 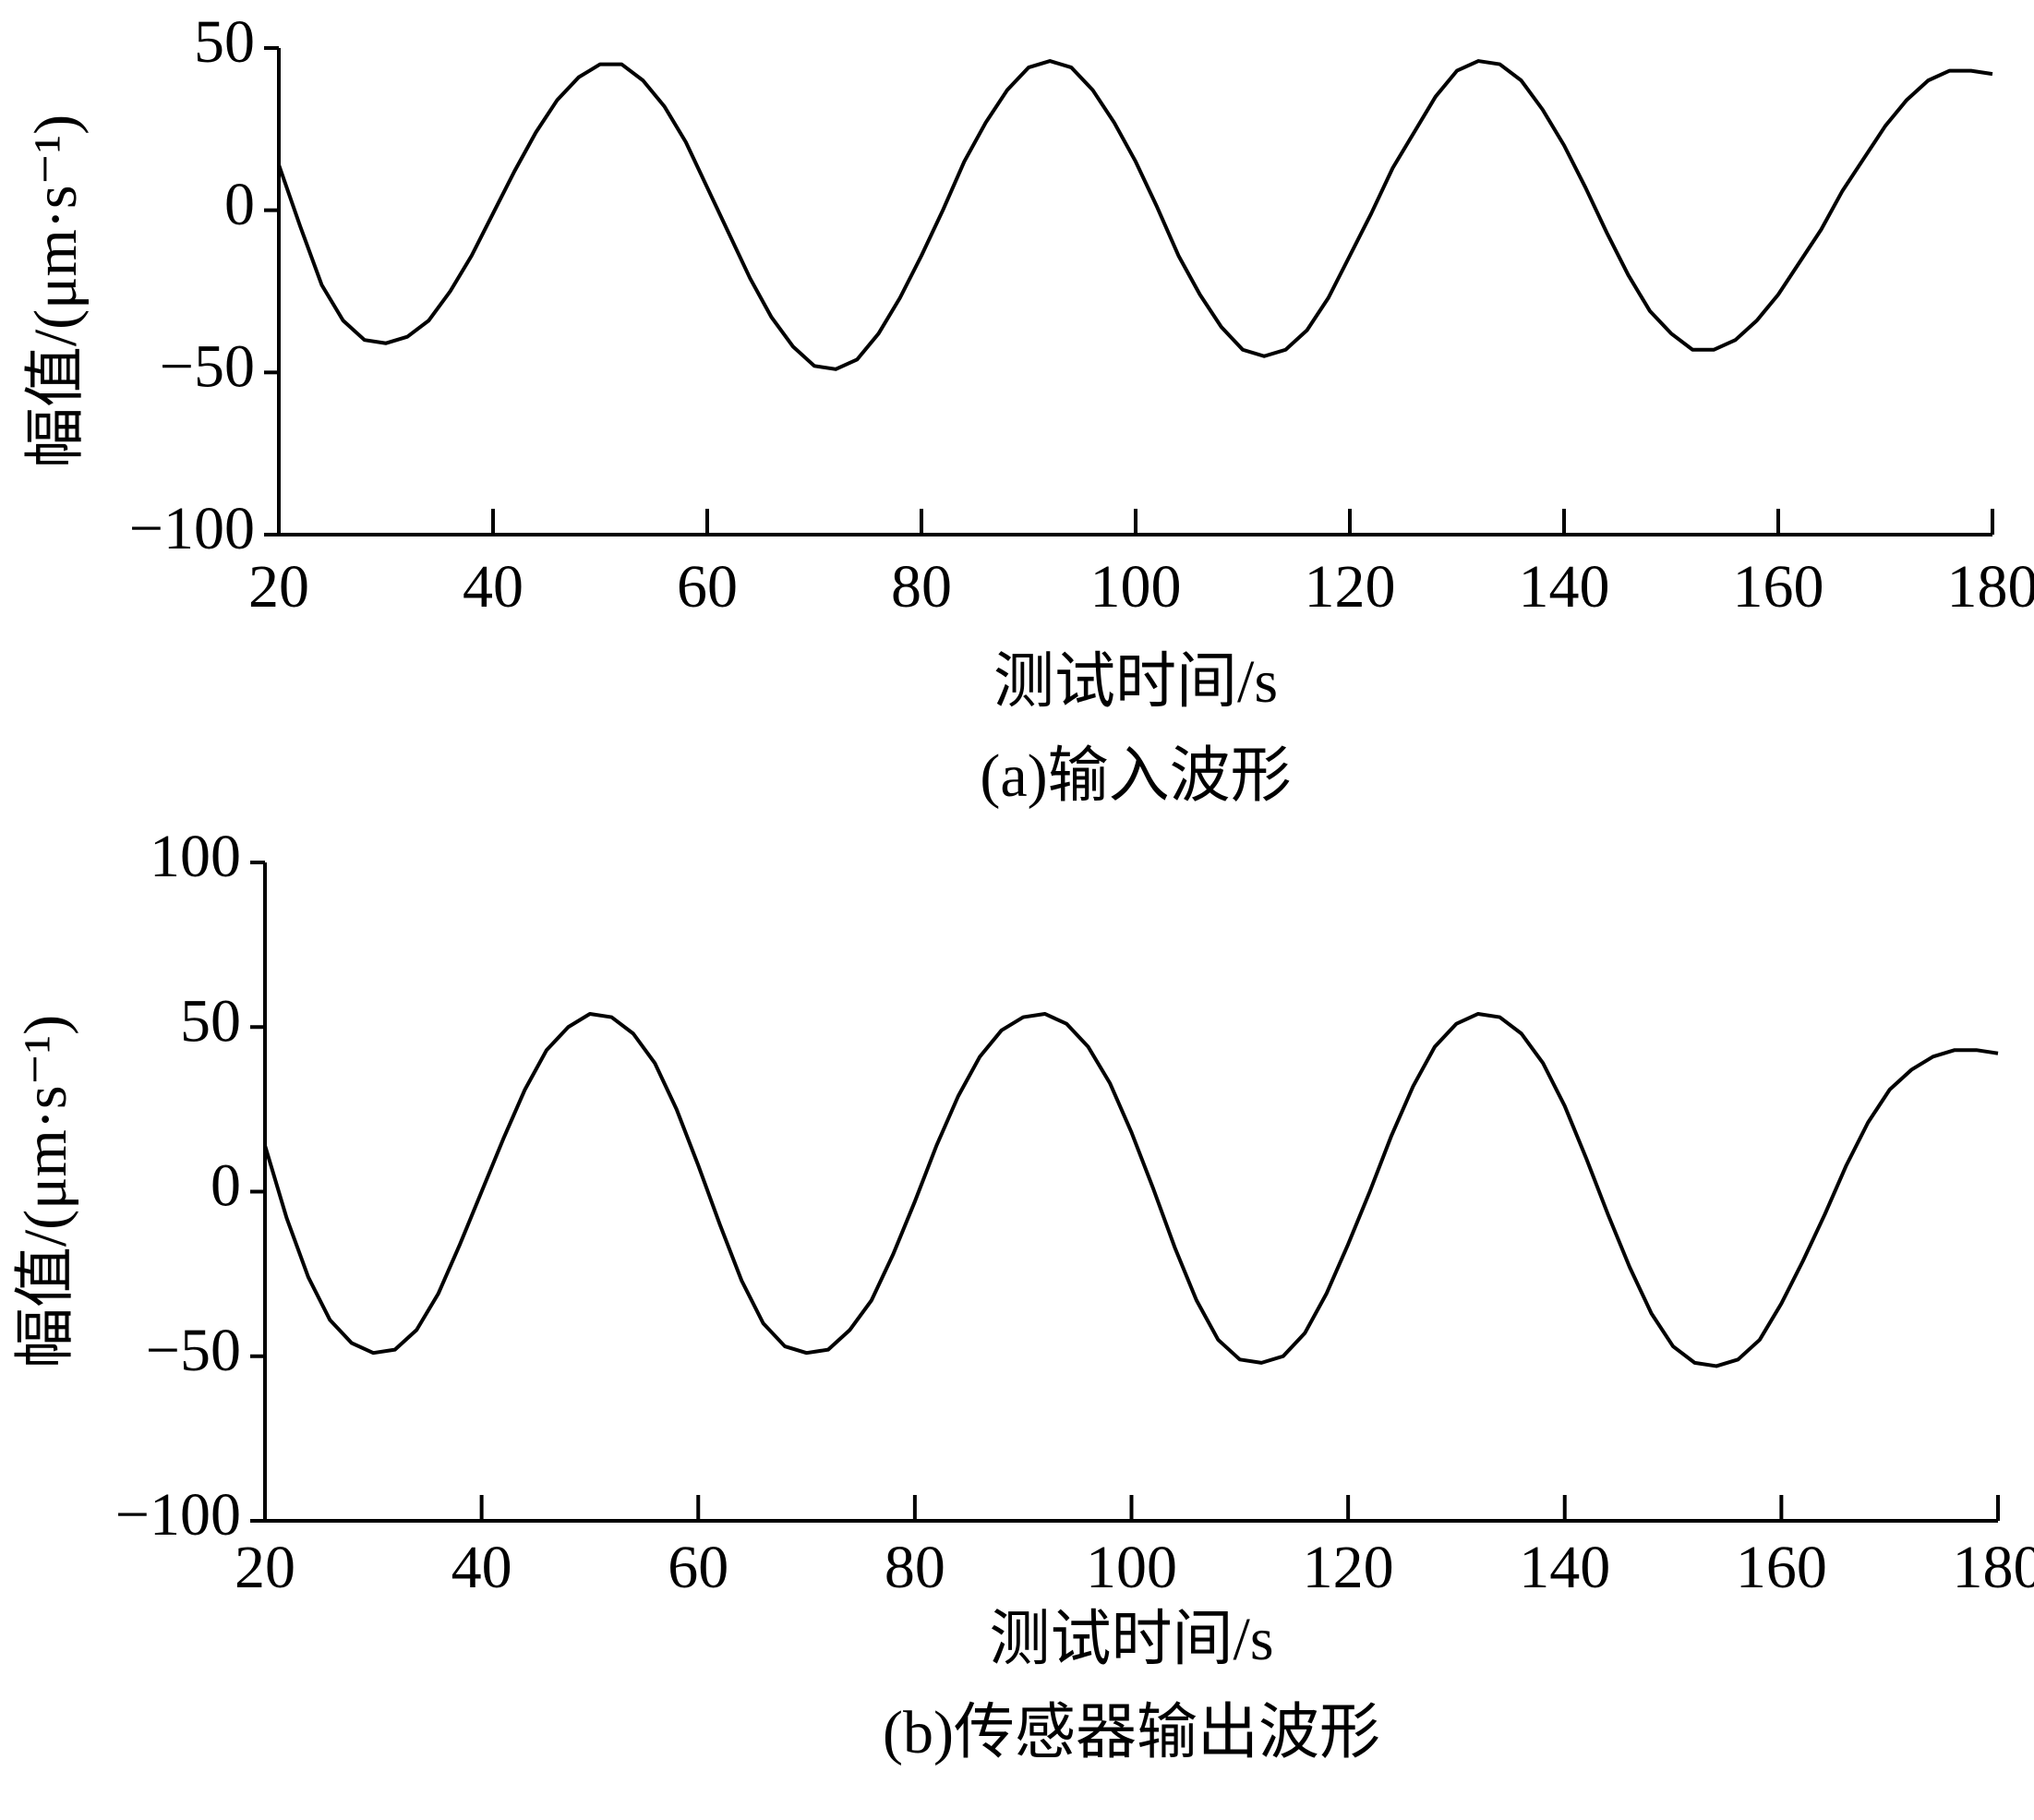 What do you see at coordinates (1135, 776) in the screenshot?
I see `chart-title: (a)输入波形` at bounding box center [1135, 776].